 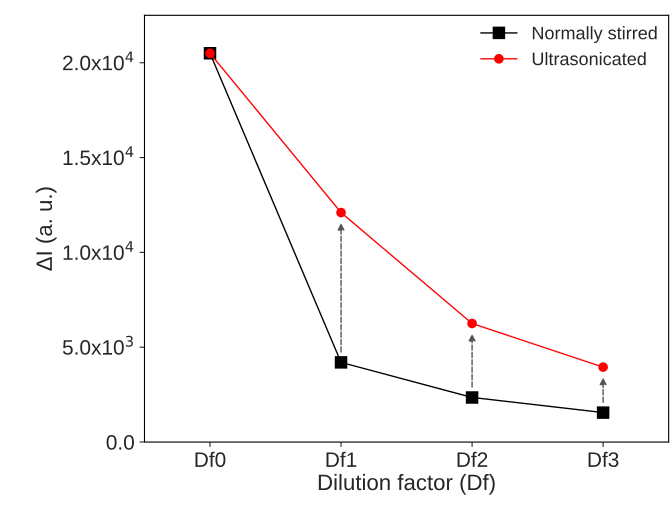 What do you see at coordinates (589, 59) in the screenshot?
I see `legend-label: Ultrasonicated` at bounding box center [589, 59].